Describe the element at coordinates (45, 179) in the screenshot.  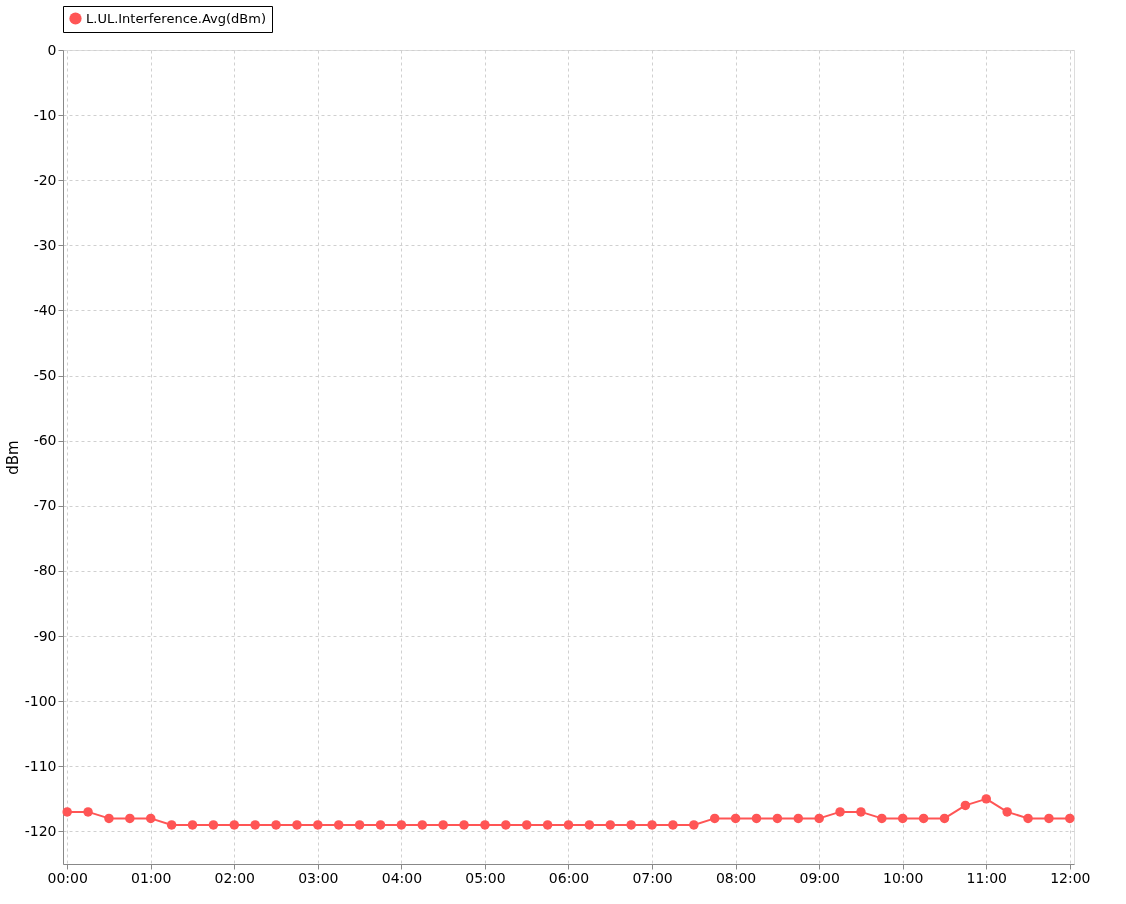
I see `y-tick-label: -20` at that location.